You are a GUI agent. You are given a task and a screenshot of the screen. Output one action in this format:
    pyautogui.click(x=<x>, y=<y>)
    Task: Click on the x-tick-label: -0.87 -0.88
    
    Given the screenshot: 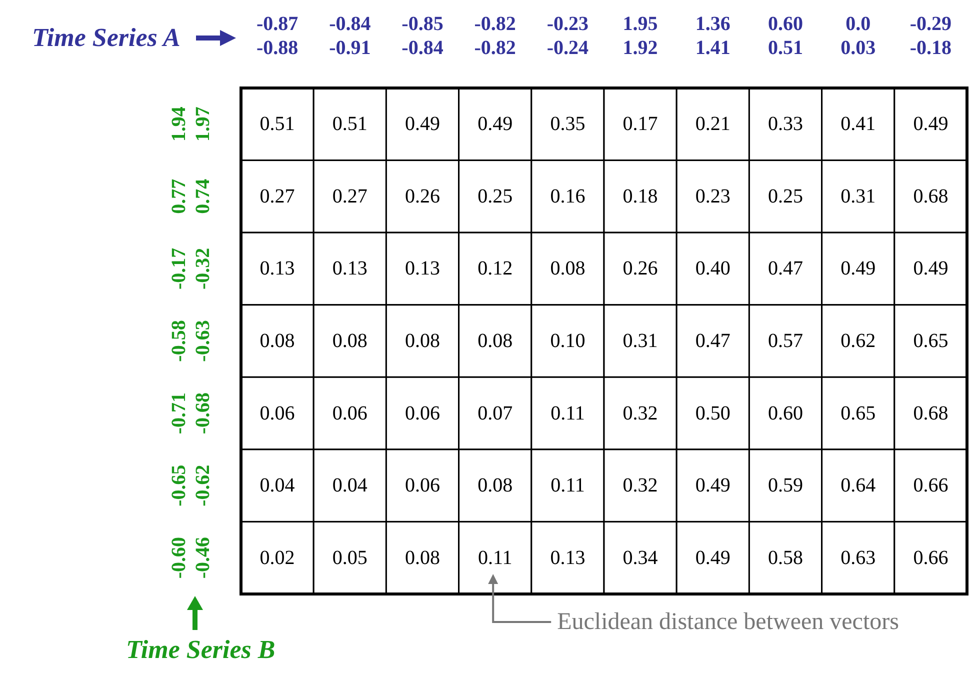 What is the action you would take?
    pyautogui.click(x=277, y=36)
    